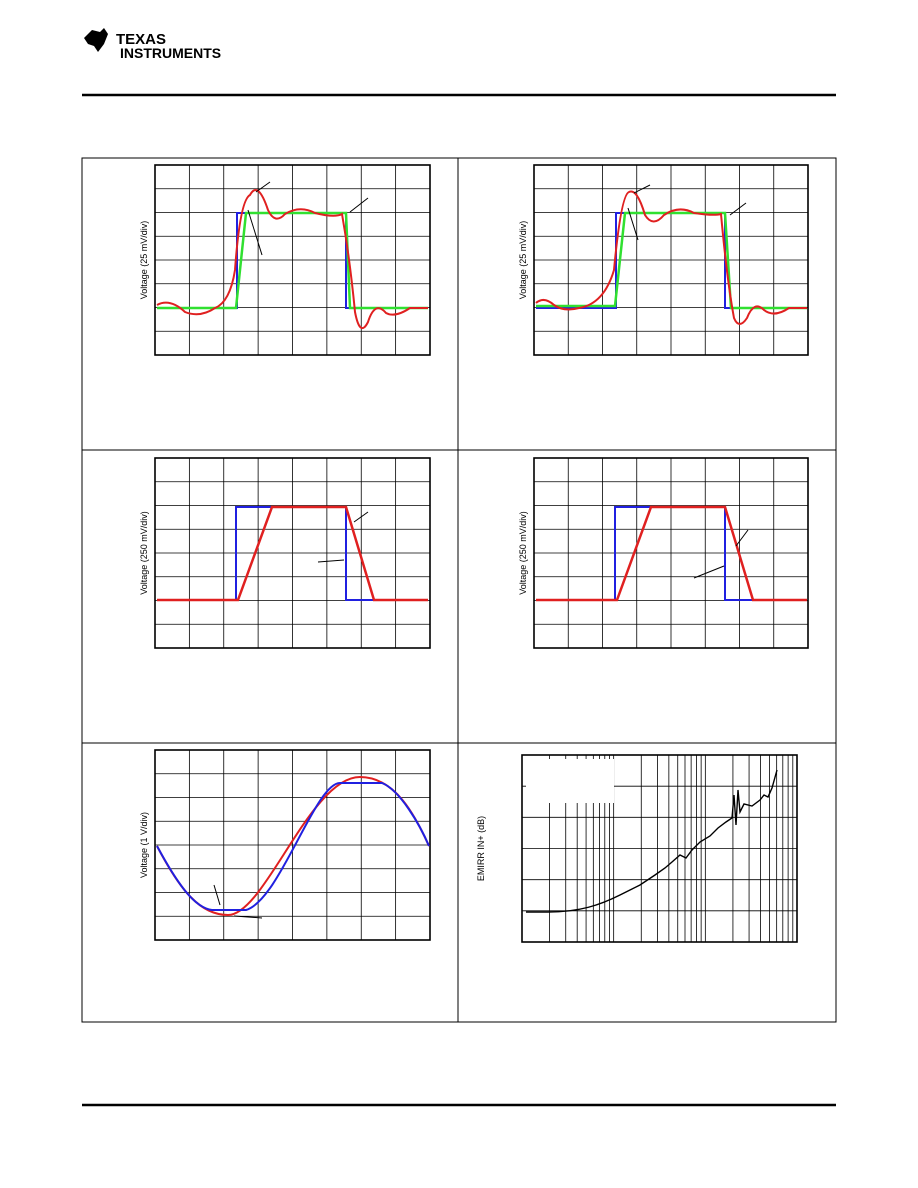 This screenshot has width=918, height=1188. What do you see at coordinates (170, 53) in the screenshot?
I see `logo-text: INSTRUMENTS` at bounding box center [170, 53].